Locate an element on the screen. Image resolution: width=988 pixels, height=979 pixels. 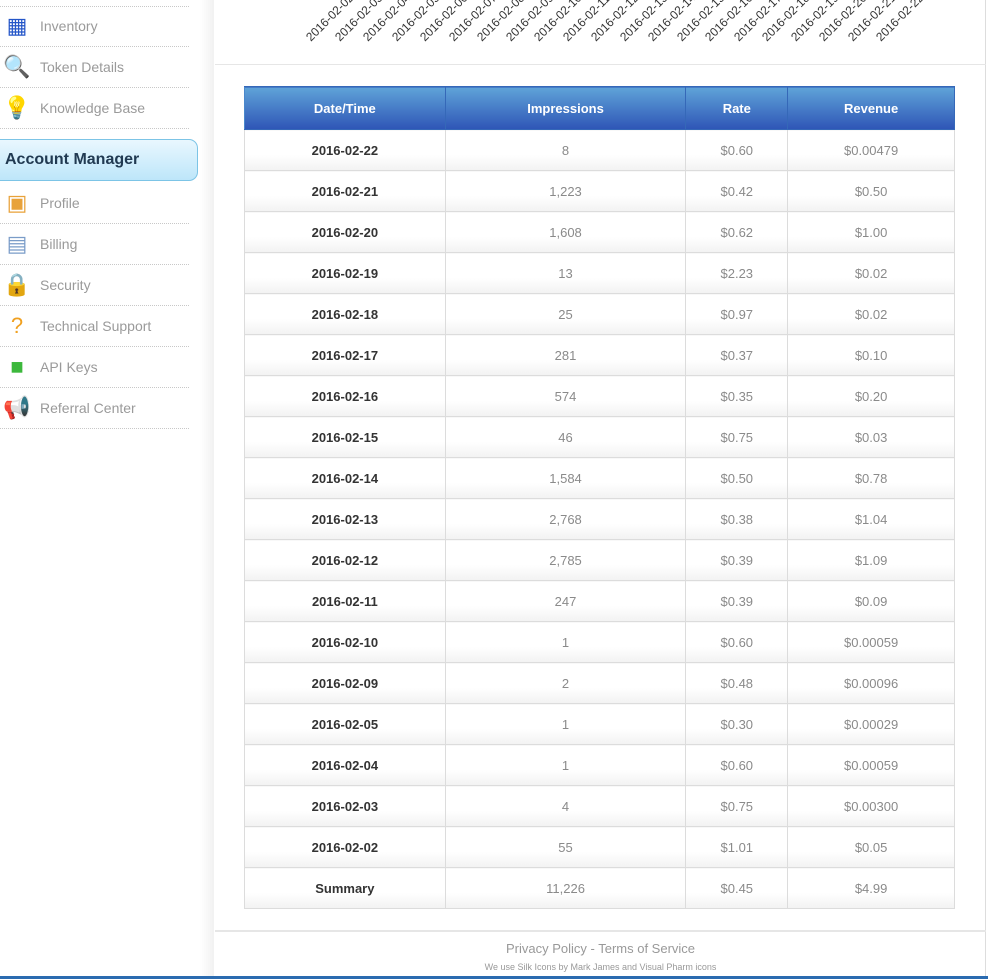
table-row: 2016-02-04 1 $0.60 $0.00059 is located at coordinates (599, 765).